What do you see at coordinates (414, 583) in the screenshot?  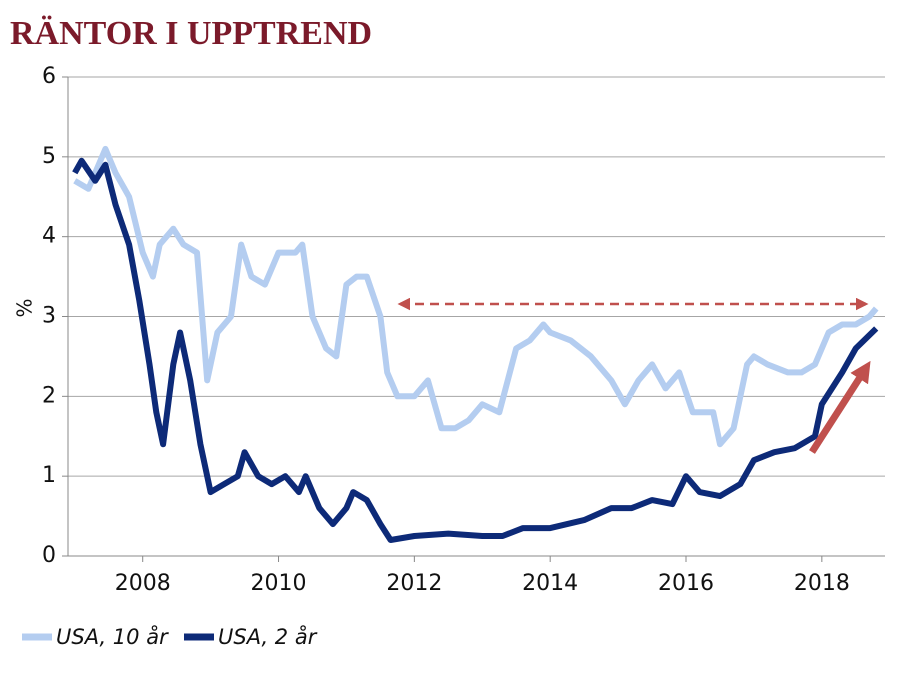 I see `x-tick-label: 2012` at bounding box center [414, 583].